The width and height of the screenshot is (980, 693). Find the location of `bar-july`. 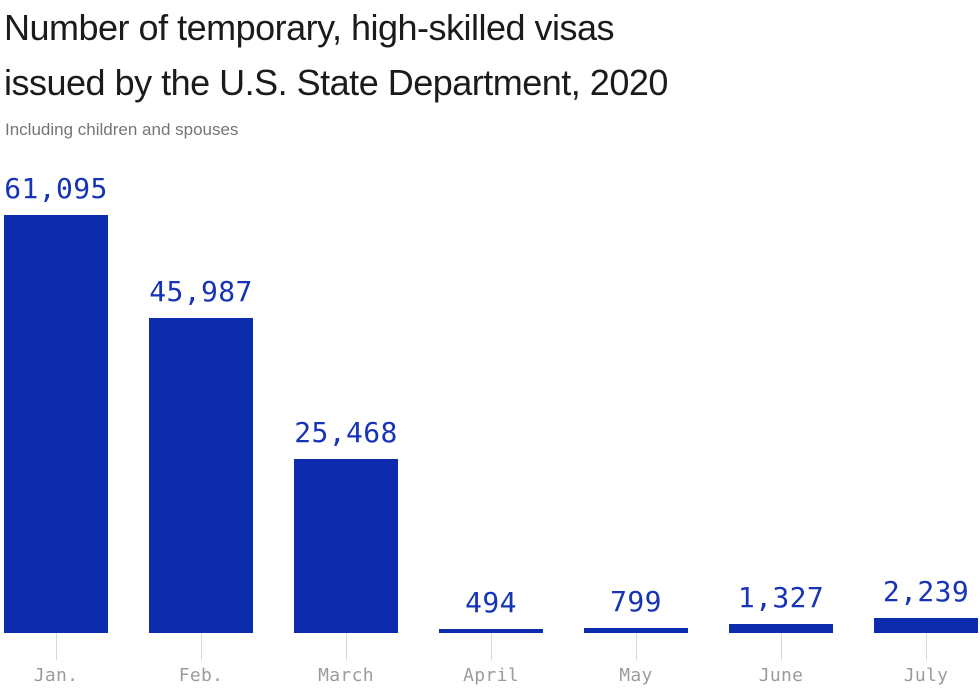

bar-july is located at coordinates (926, 625).